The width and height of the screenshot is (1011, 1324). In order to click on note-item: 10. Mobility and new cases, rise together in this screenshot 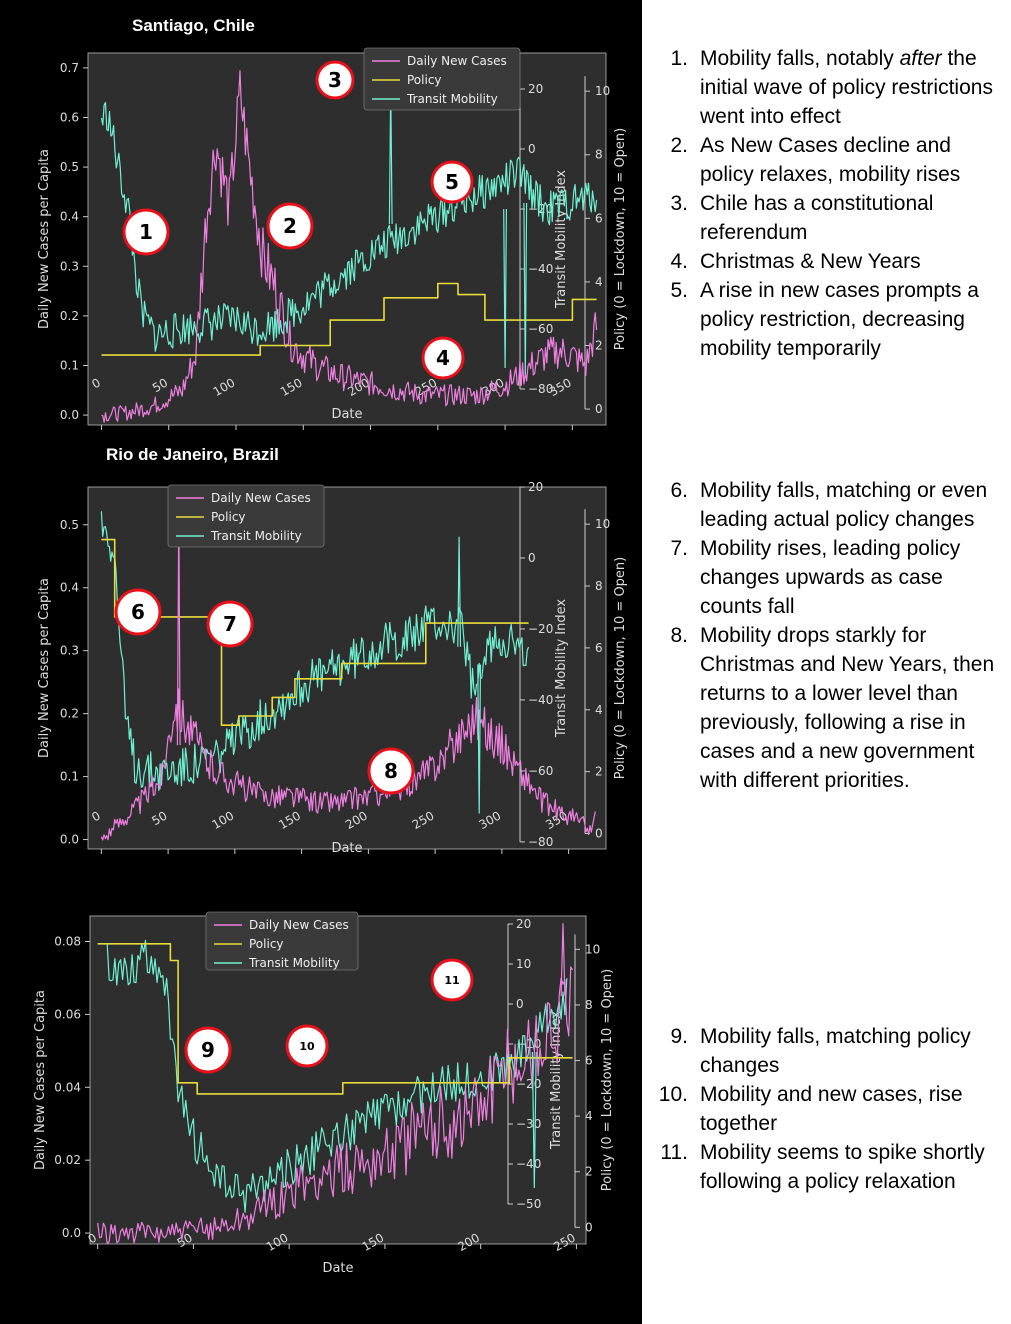, I will do `click(827, 1109)`.